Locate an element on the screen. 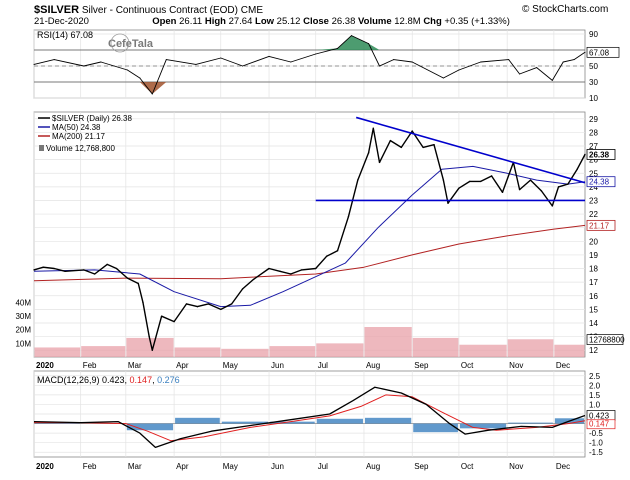  price-value-label: 24.38 is located at coordinates (599, 182).